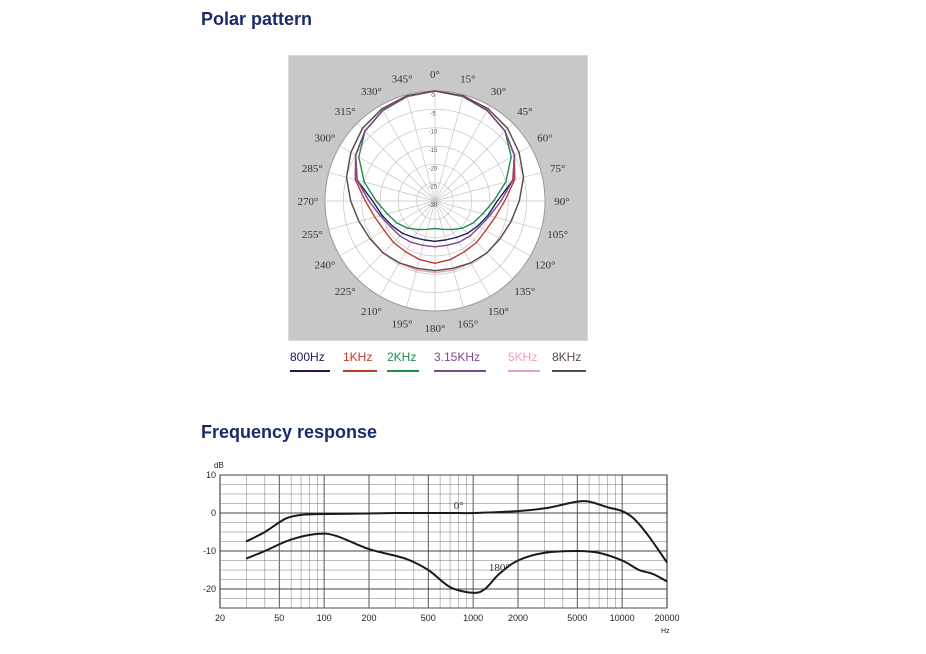 The width and height of the screenshot is (926, 654). Describe the element at coordinates (433, 96) in the screenshot. I see `polar-radial-label: 0` at that location.